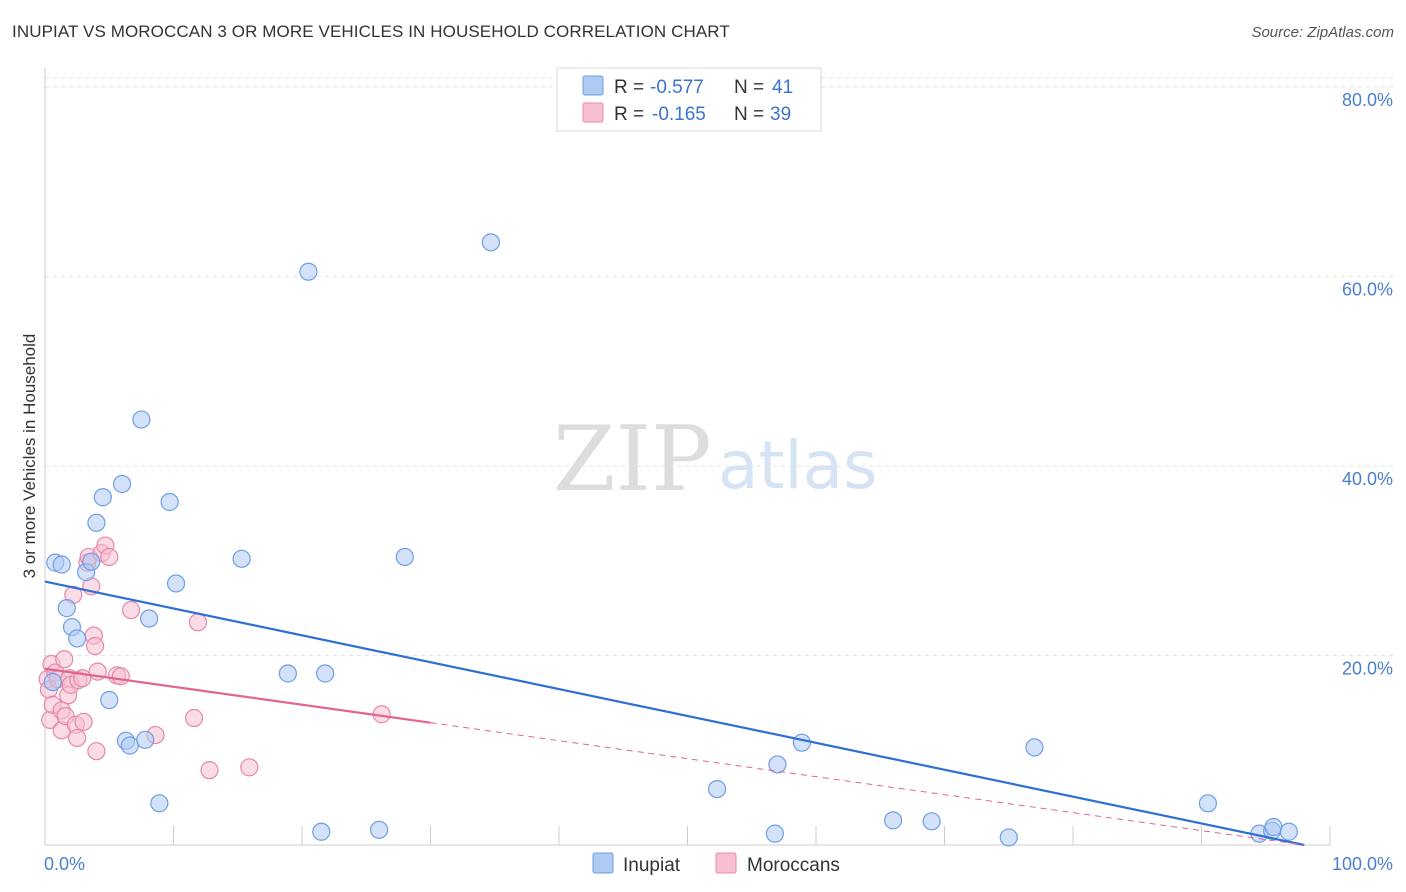 This screenshot has width=1406, height=892. Describe the element at coordinates (1367, 289) in the screenshot. I see `y-tick-label-60: 60.0%` at that location.